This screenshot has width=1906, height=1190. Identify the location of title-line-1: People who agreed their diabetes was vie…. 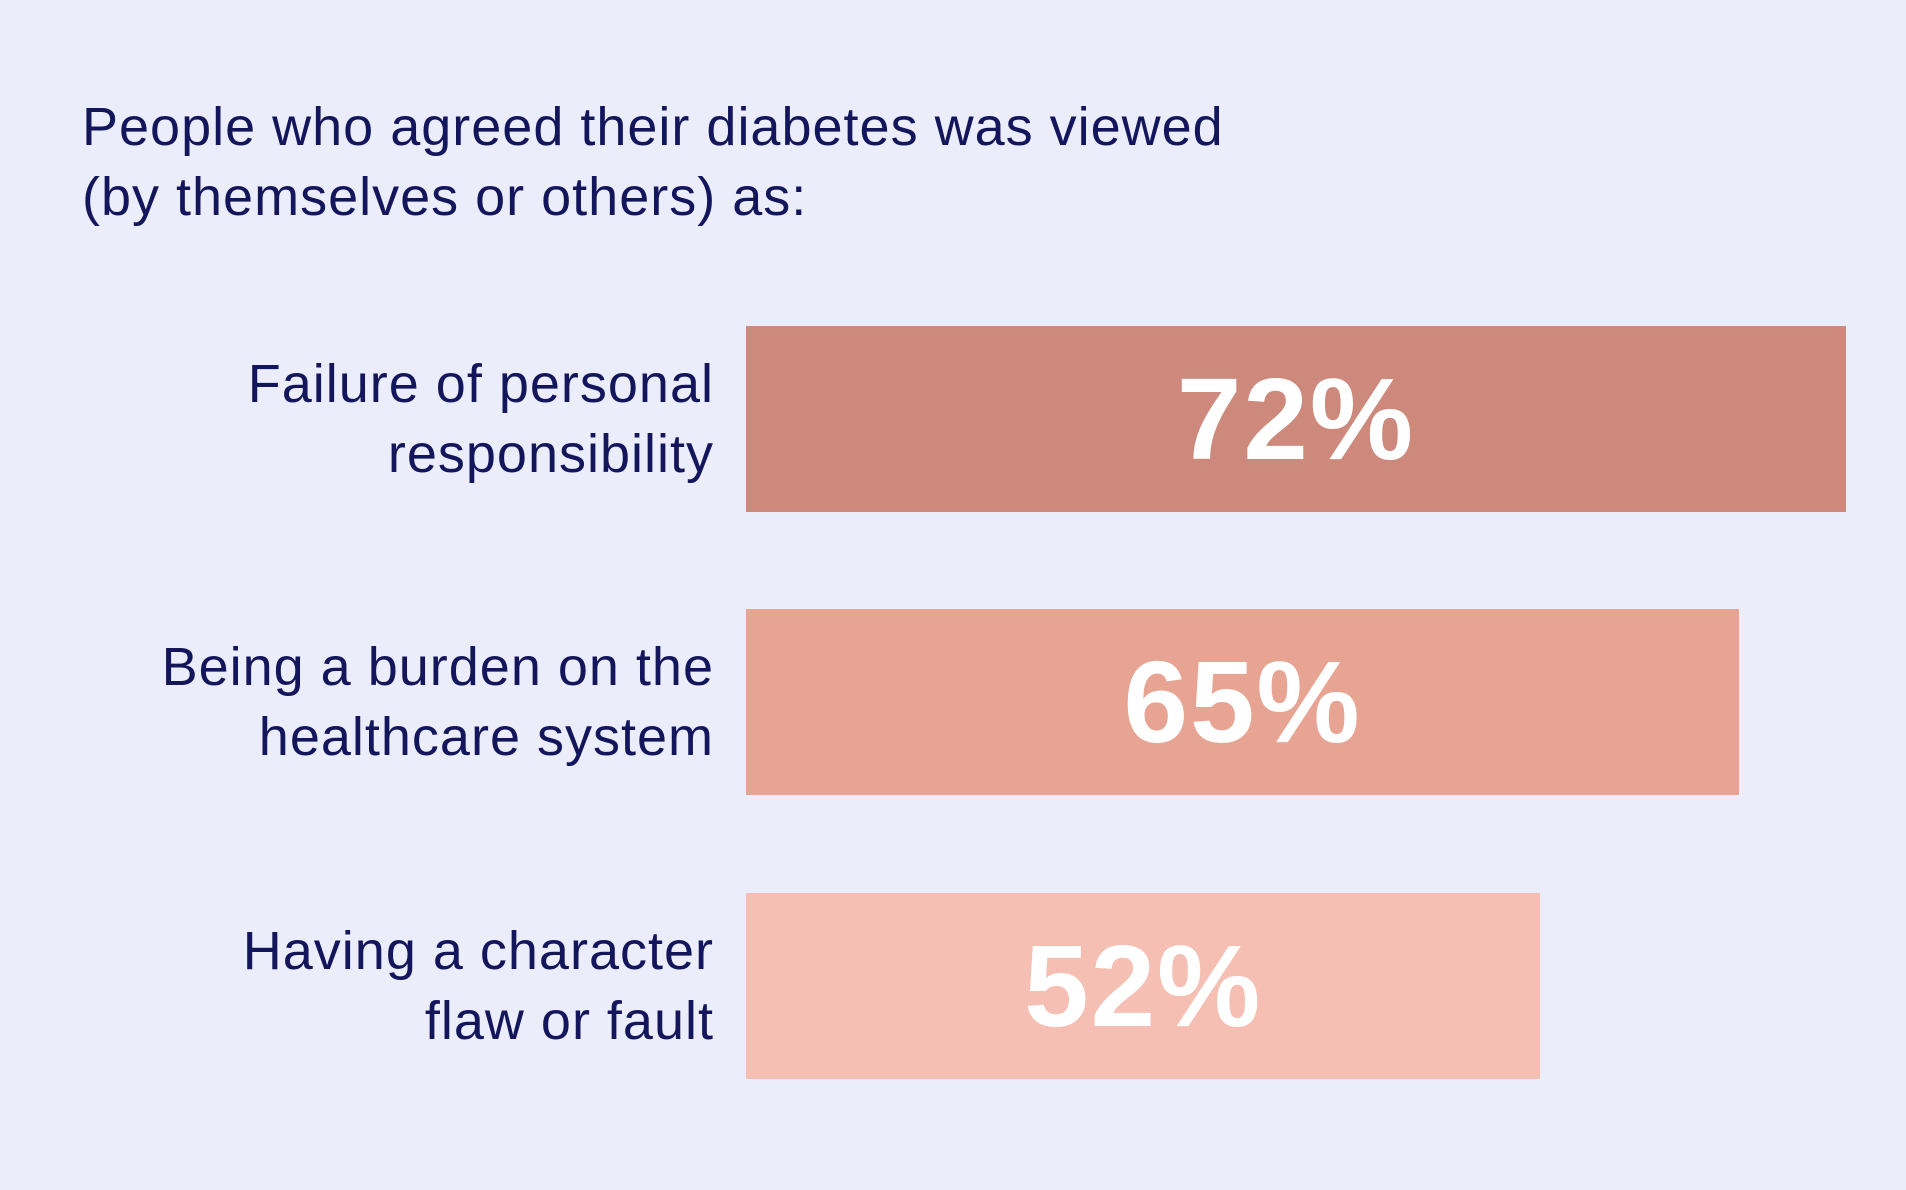
(653, 127).